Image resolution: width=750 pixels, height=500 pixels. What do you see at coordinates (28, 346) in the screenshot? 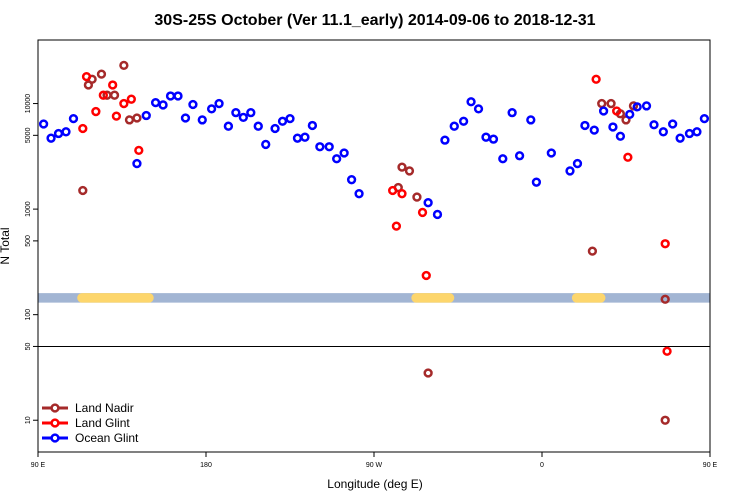
I see `y-tick-label: 50` at bounding box center [28, 346].